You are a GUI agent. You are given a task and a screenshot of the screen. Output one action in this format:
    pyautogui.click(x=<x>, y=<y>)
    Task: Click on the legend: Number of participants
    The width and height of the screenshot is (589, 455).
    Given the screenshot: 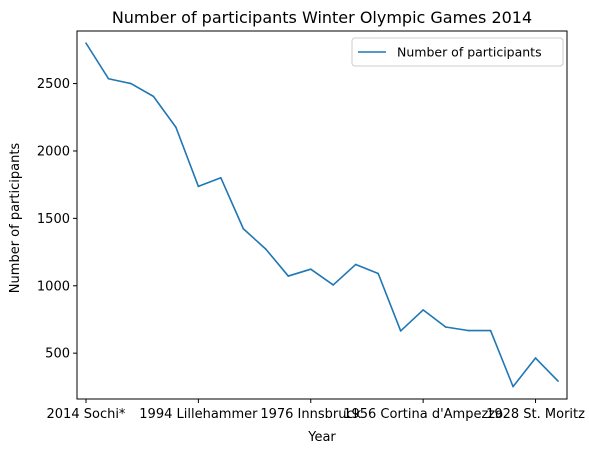 What is the action you would take?
    pyautogui.click(x=457, y=52)
    